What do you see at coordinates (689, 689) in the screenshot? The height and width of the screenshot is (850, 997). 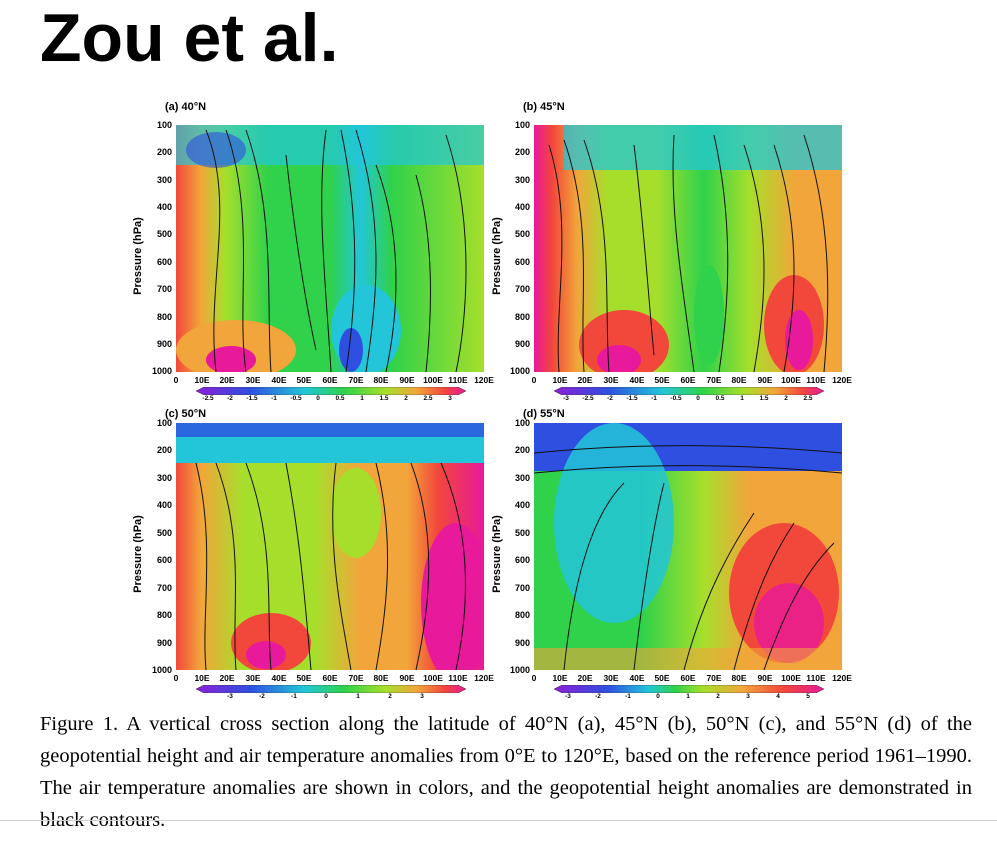 I see `panel-d-colorbar` at bounding box center [689, 689].